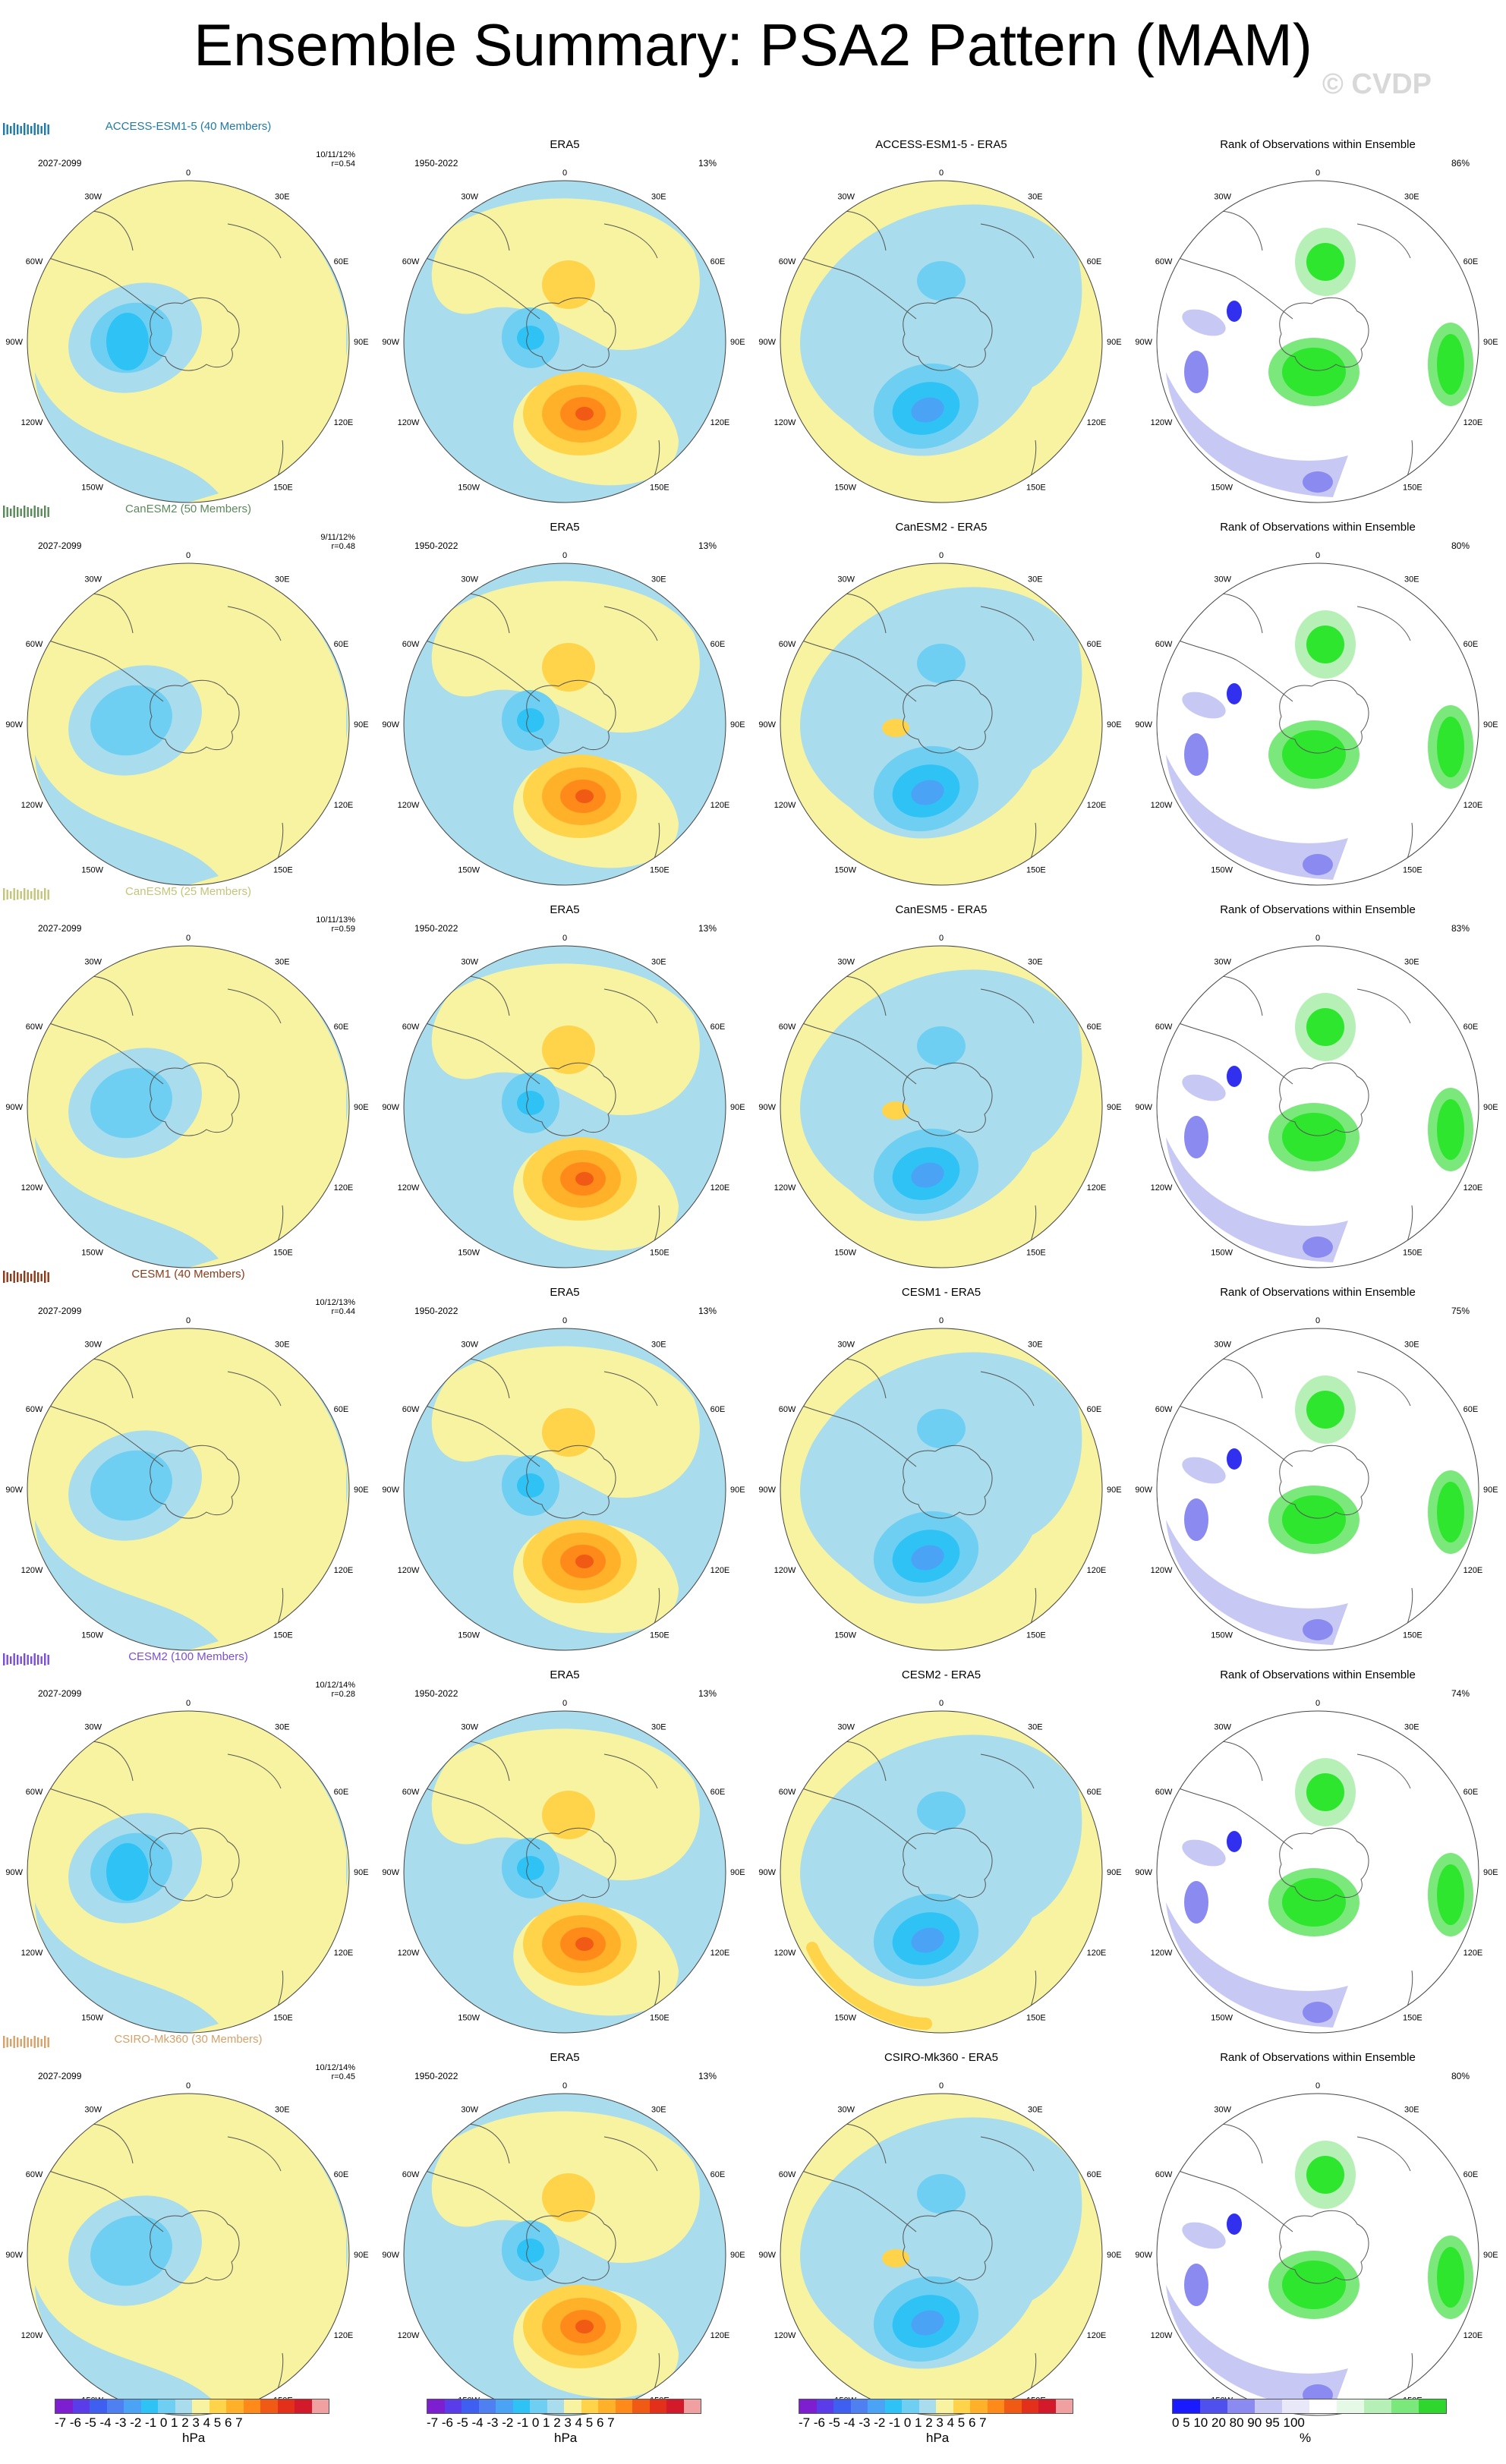 The width and height of the screenshot is (1506, 2464). I want to click on model-stats: 9/11/12% r=0.48, so click(325, 542).